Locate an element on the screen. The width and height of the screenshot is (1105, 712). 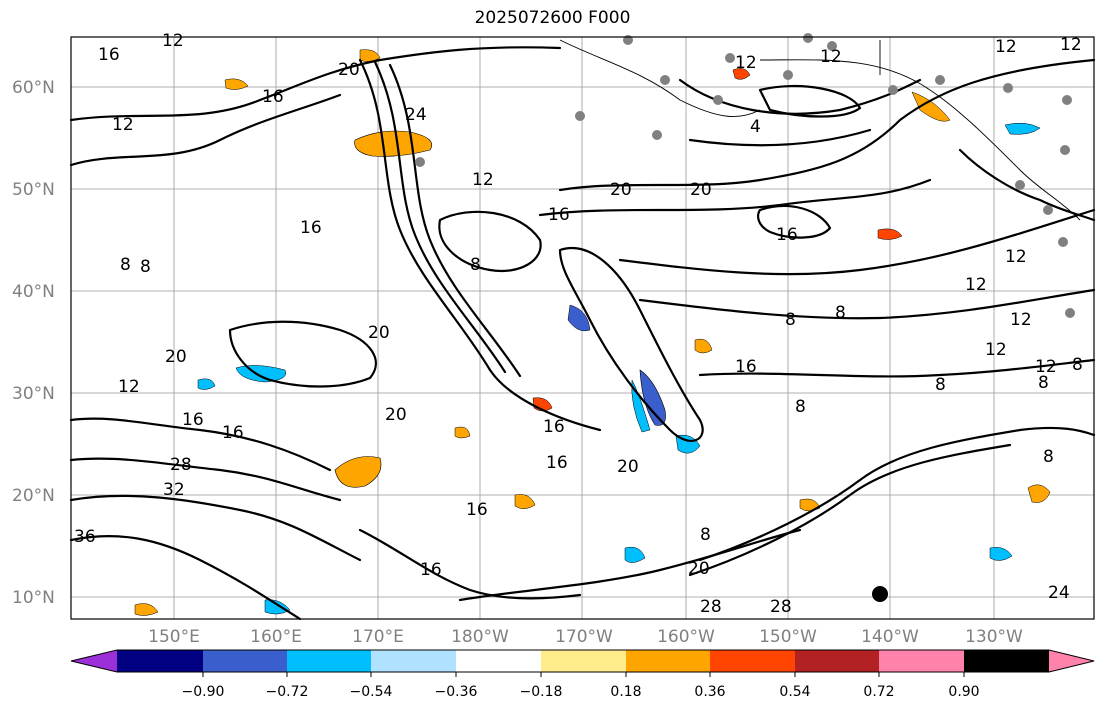
colorbar-tick-label: −0.72 is located at coordinates (287, 692).